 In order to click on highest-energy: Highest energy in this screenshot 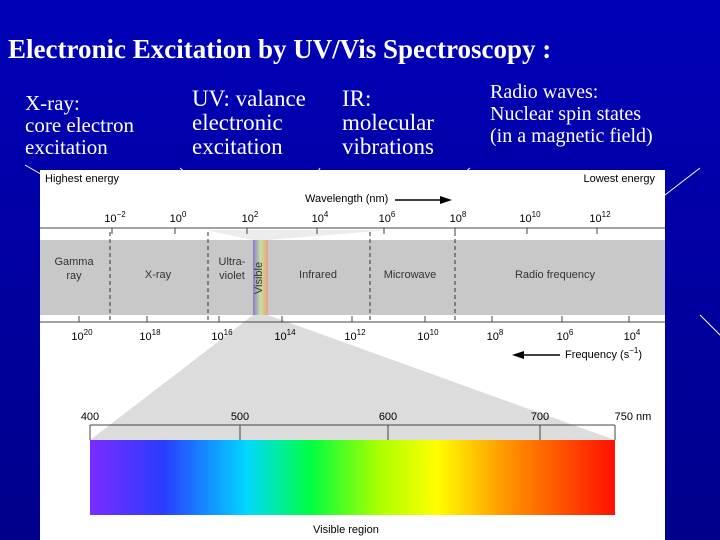, I will do `click(82, 179)`.